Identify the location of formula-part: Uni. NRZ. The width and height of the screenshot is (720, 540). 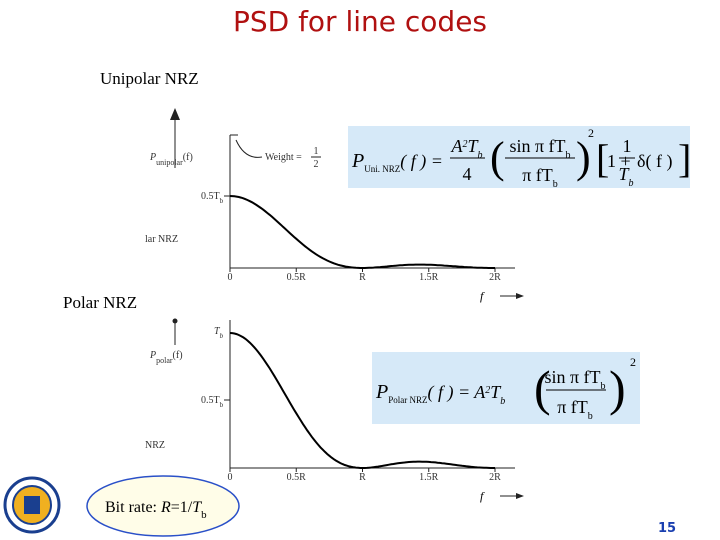
(382, 169).